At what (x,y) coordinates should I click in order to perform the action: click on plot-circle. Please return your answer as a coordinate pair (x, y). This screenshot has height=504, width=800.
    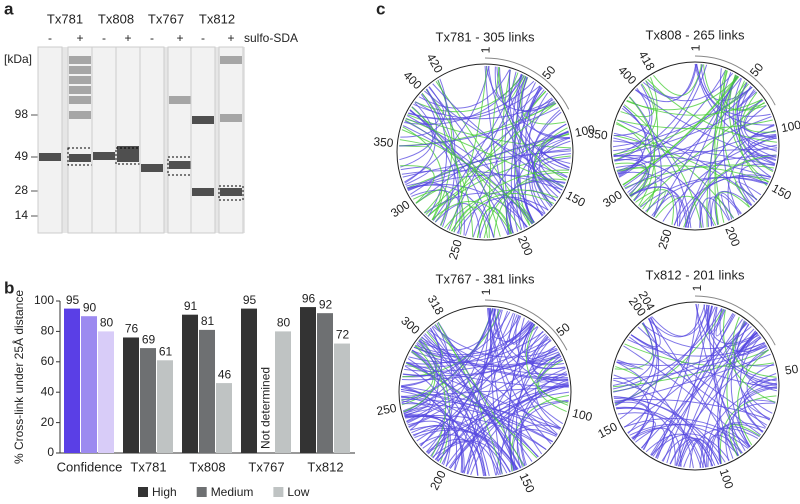
    Looking at the image, I should click on (485, 392).